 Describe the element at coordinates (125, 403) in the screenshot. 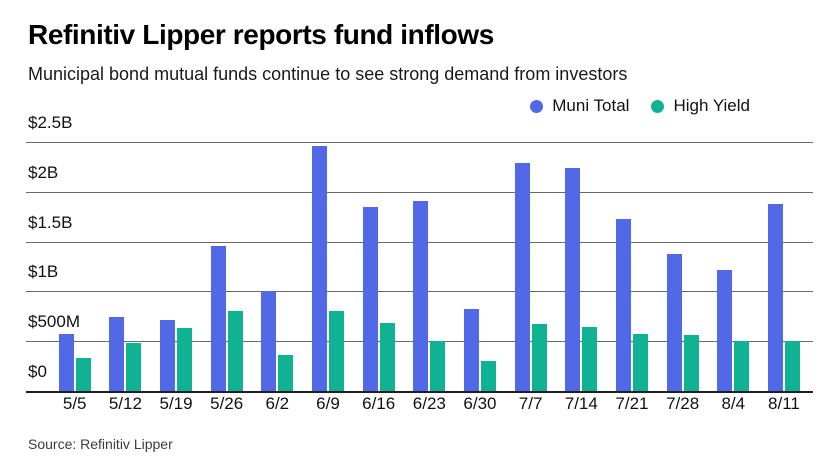

I see `x-axis-tick-label: 5/12` at that location.